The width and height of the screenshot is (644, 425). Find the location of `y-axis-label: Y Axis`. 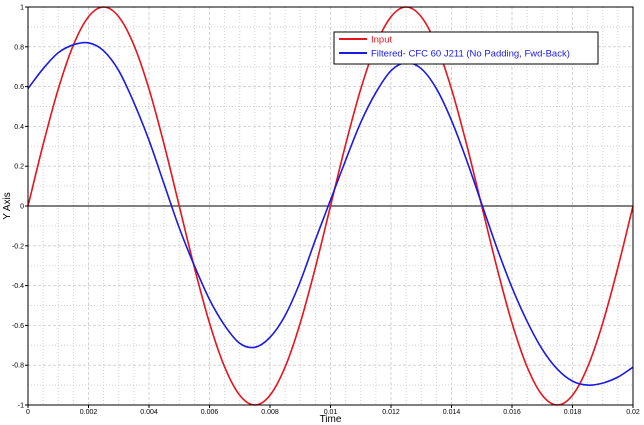

y-axis-label: Y Axis is located at coordinates (7, 206).